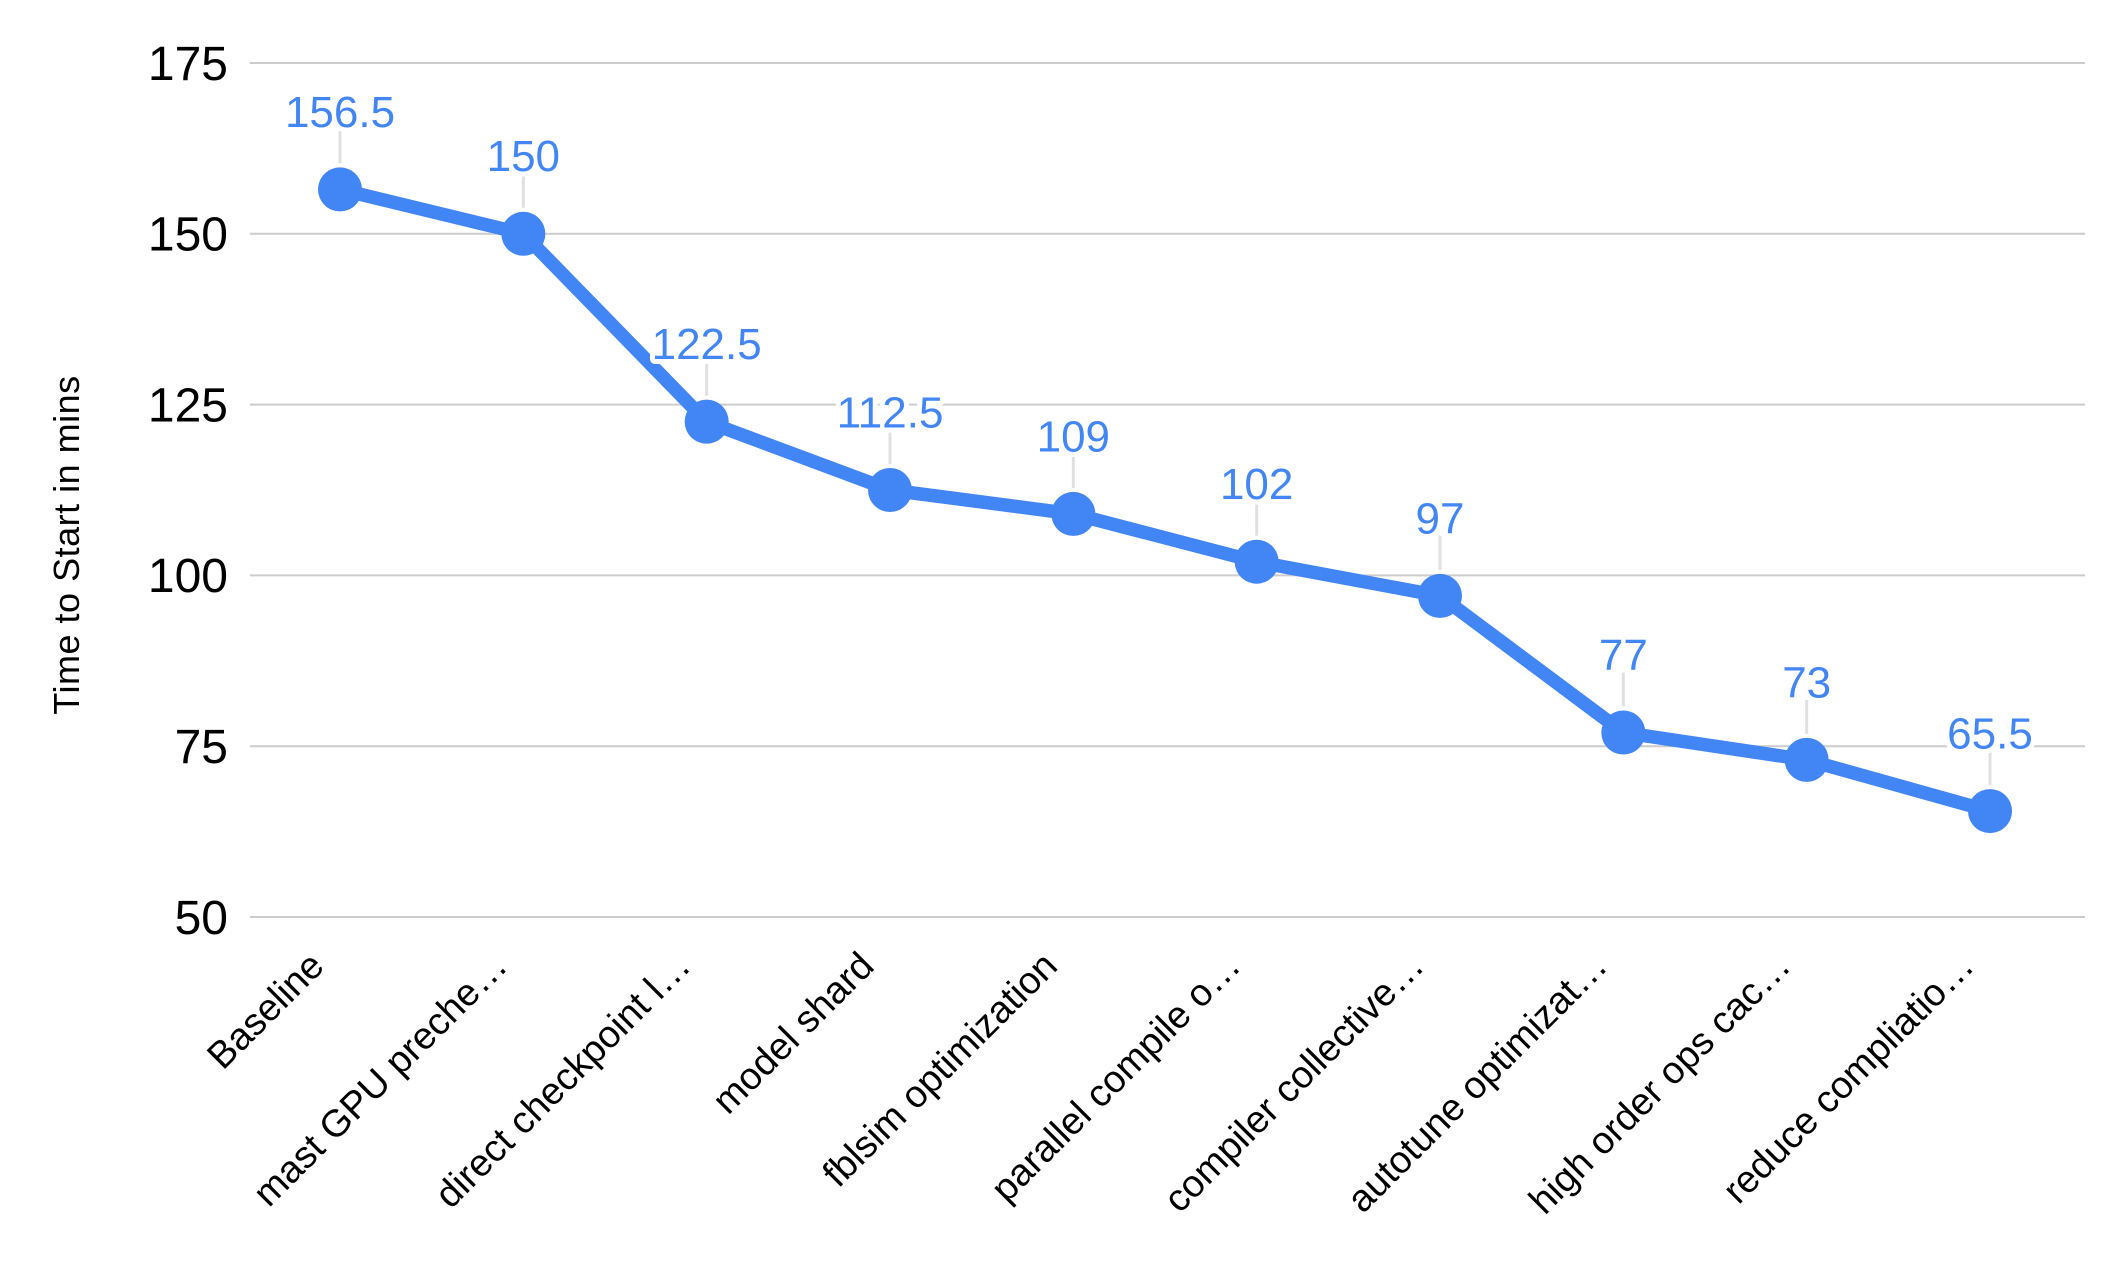  Describe the element at coordinates (523, 156) in the screenshot. I see `data-point-label: 150` at that location.